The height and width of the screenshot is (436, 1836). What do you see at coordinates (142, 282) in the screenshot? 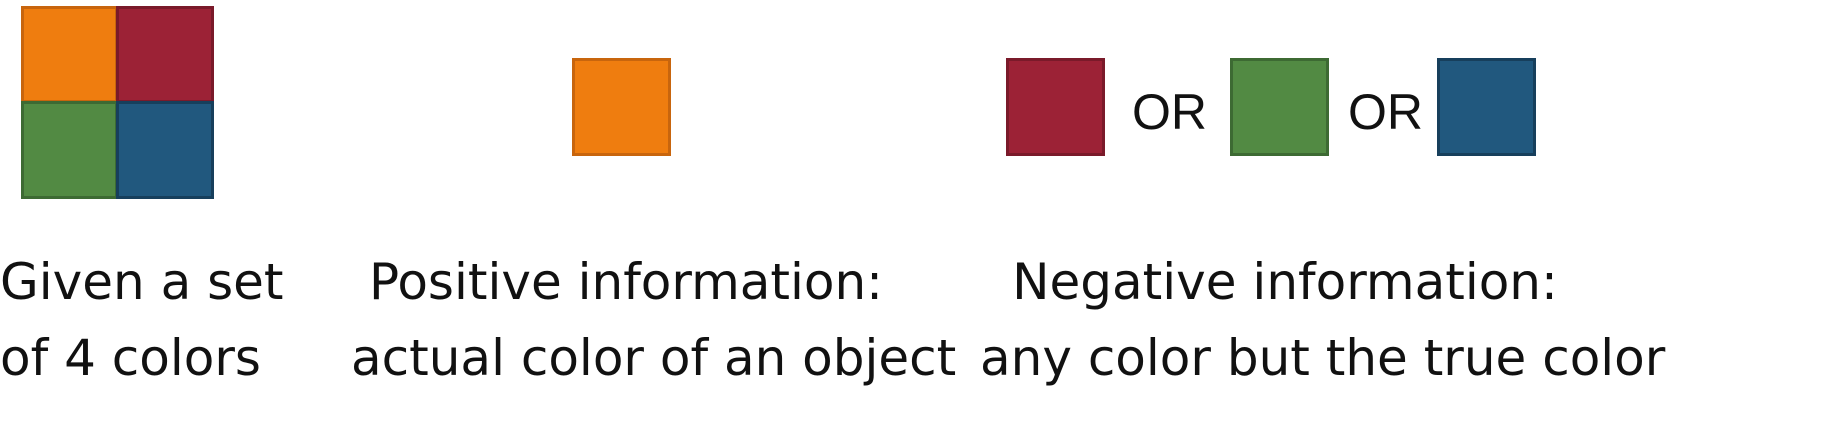
I see `caption-line: Given a set` at bounding box center [142, 282].